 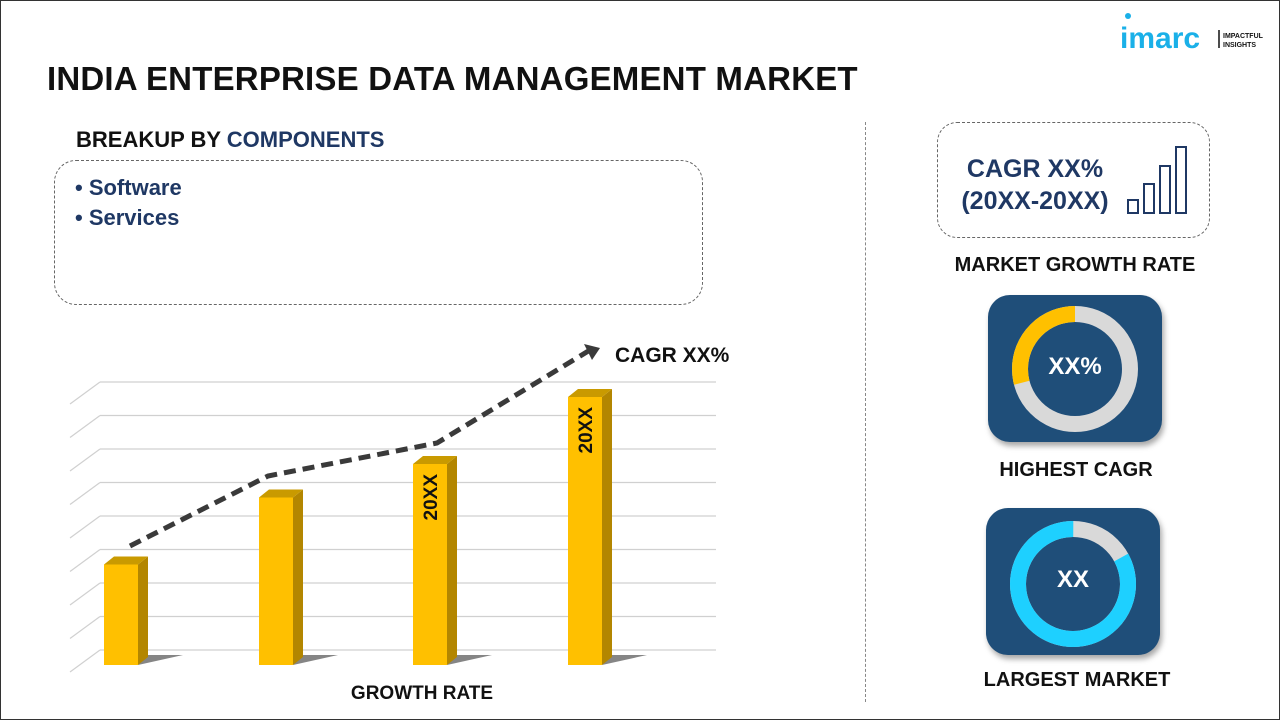 What do you see at coordinates (151, 139) in the screenshot?
I see `breakup-prefix: BREAKUP BY` at bounding box center [151, 139].